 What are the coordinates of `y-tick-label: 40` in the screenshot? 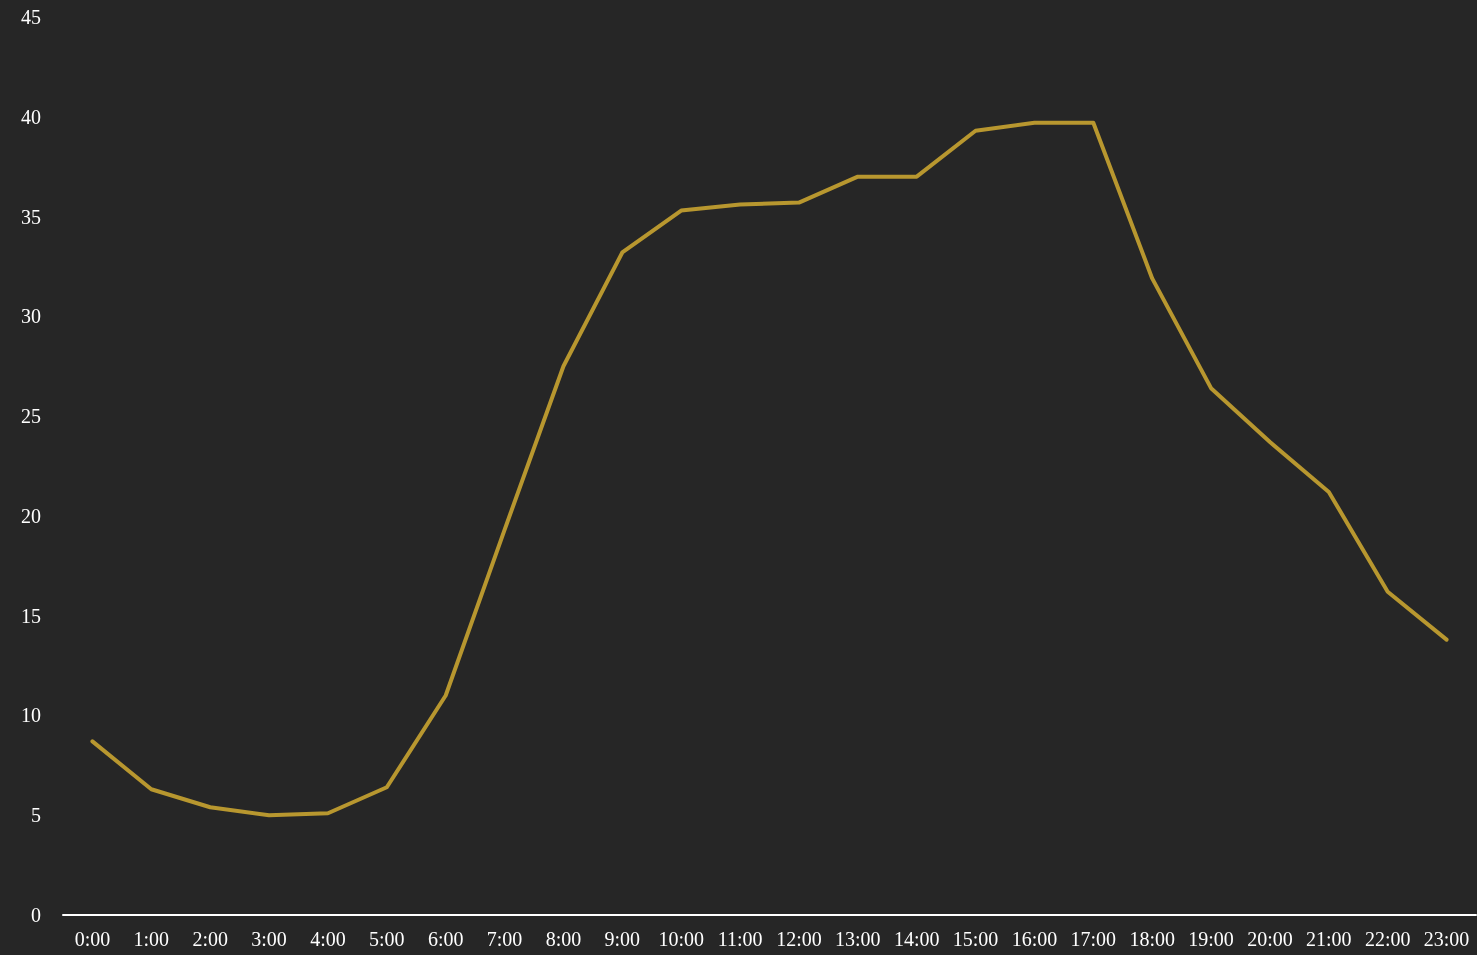 It's located at (31, 116).